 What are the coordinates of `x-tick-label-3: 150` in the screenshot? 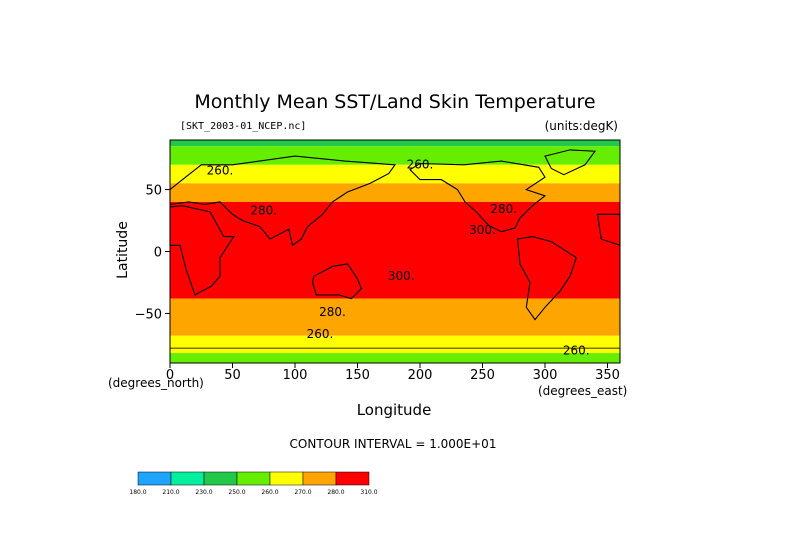 It's located at (357, 375).